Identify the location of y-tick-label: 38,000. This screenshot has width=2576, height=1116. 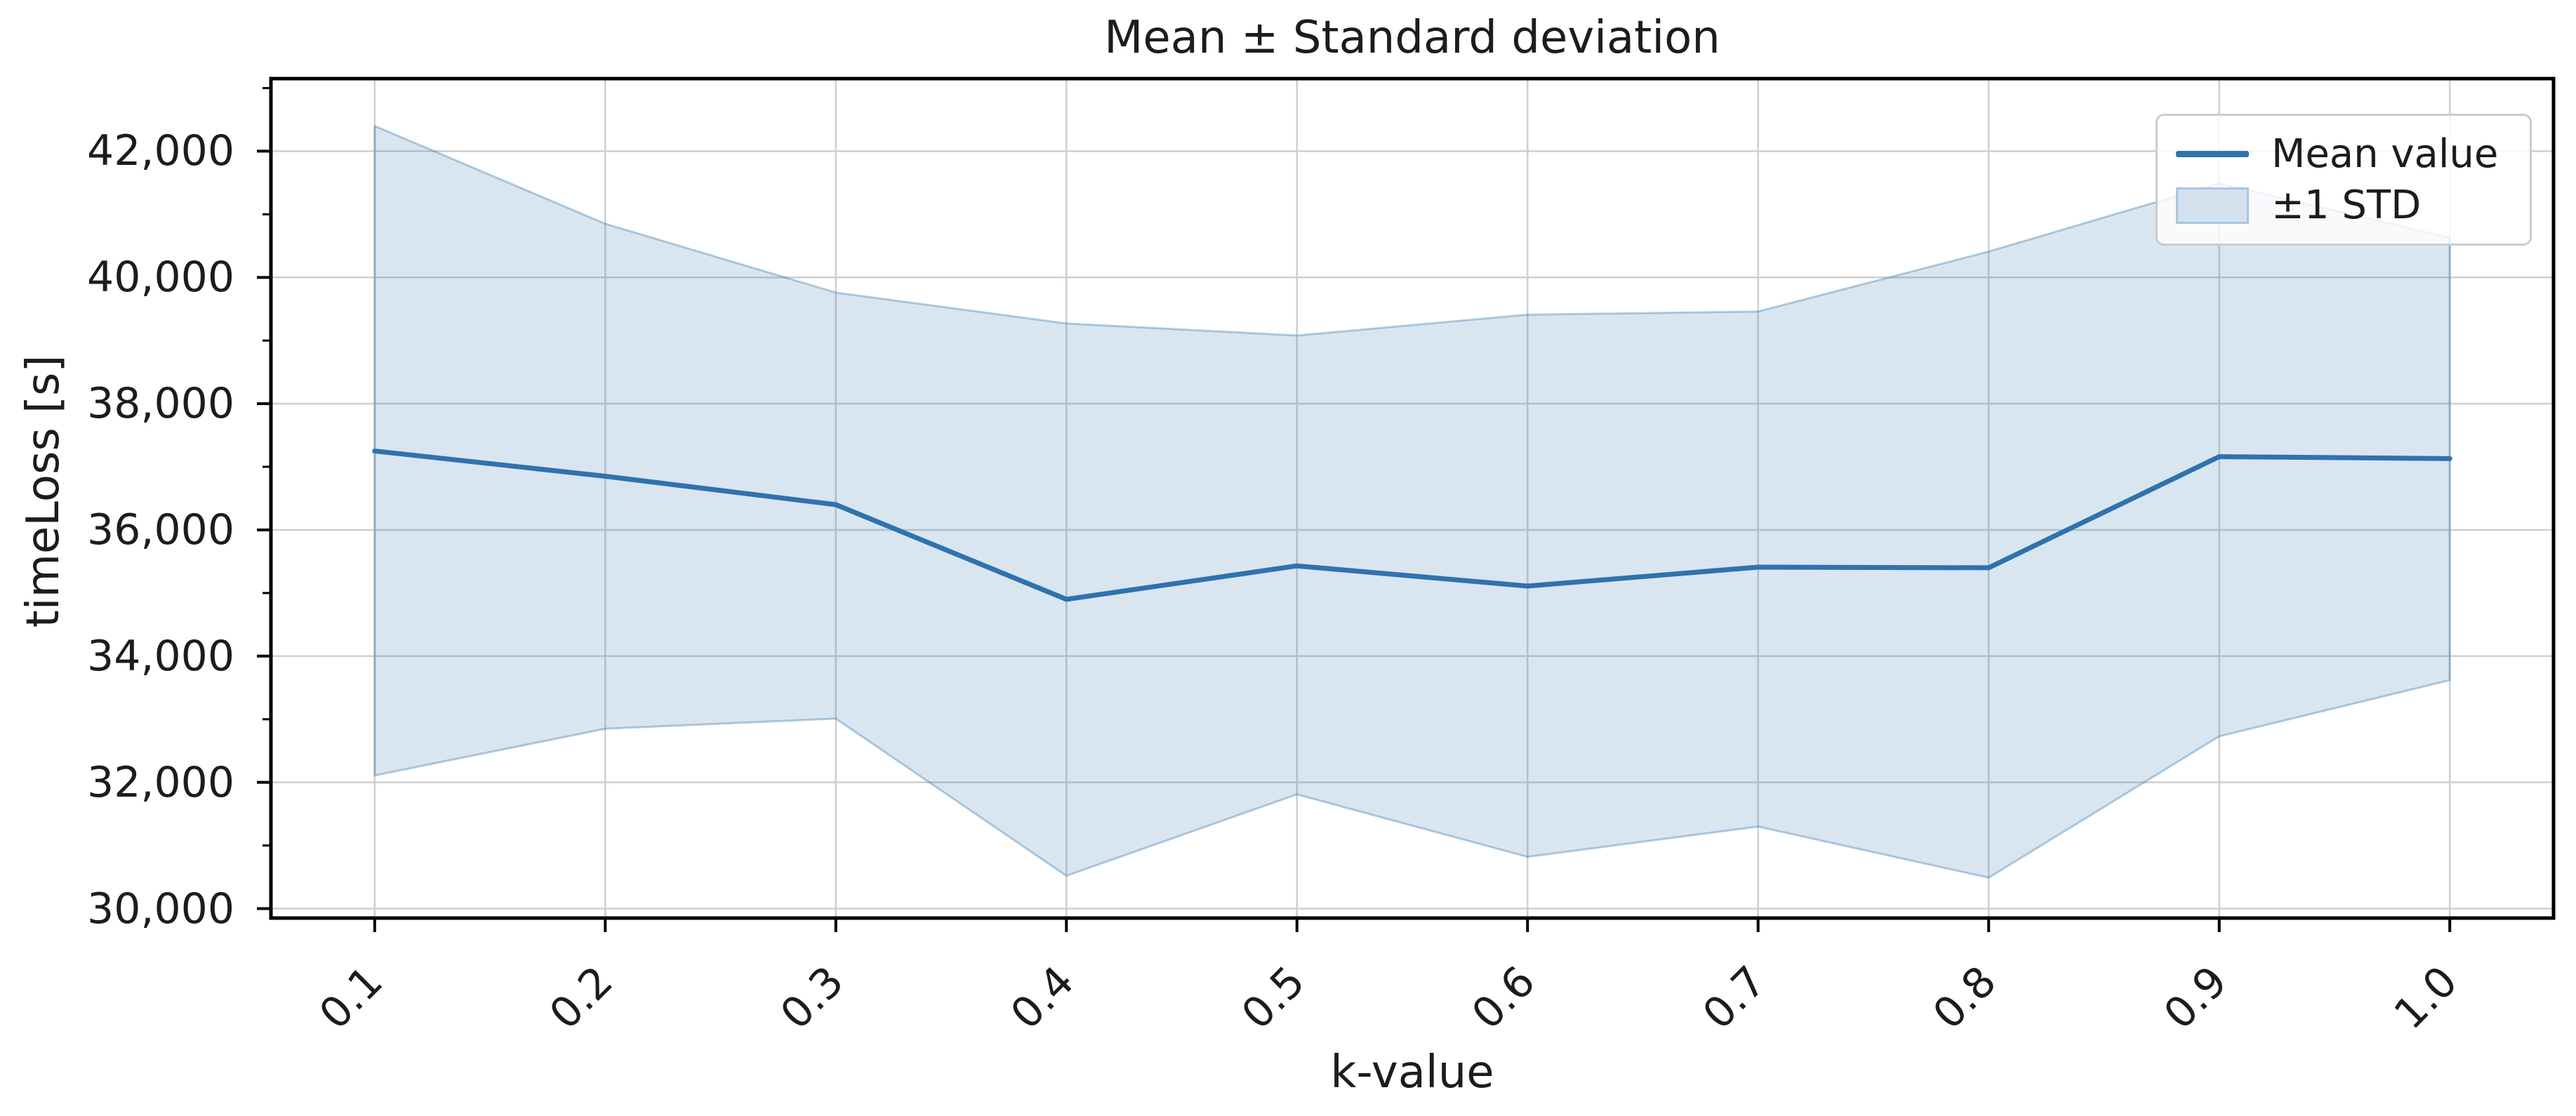
(161, 404).